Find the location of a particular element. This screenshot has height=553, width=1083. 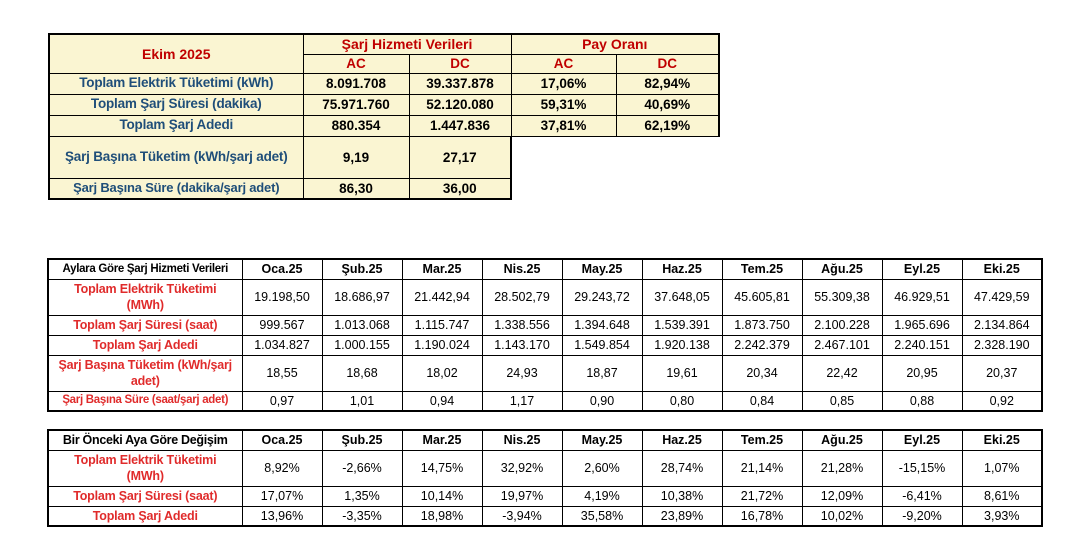

value-cell: 2.467.101 is located at coordinates (842, 345).